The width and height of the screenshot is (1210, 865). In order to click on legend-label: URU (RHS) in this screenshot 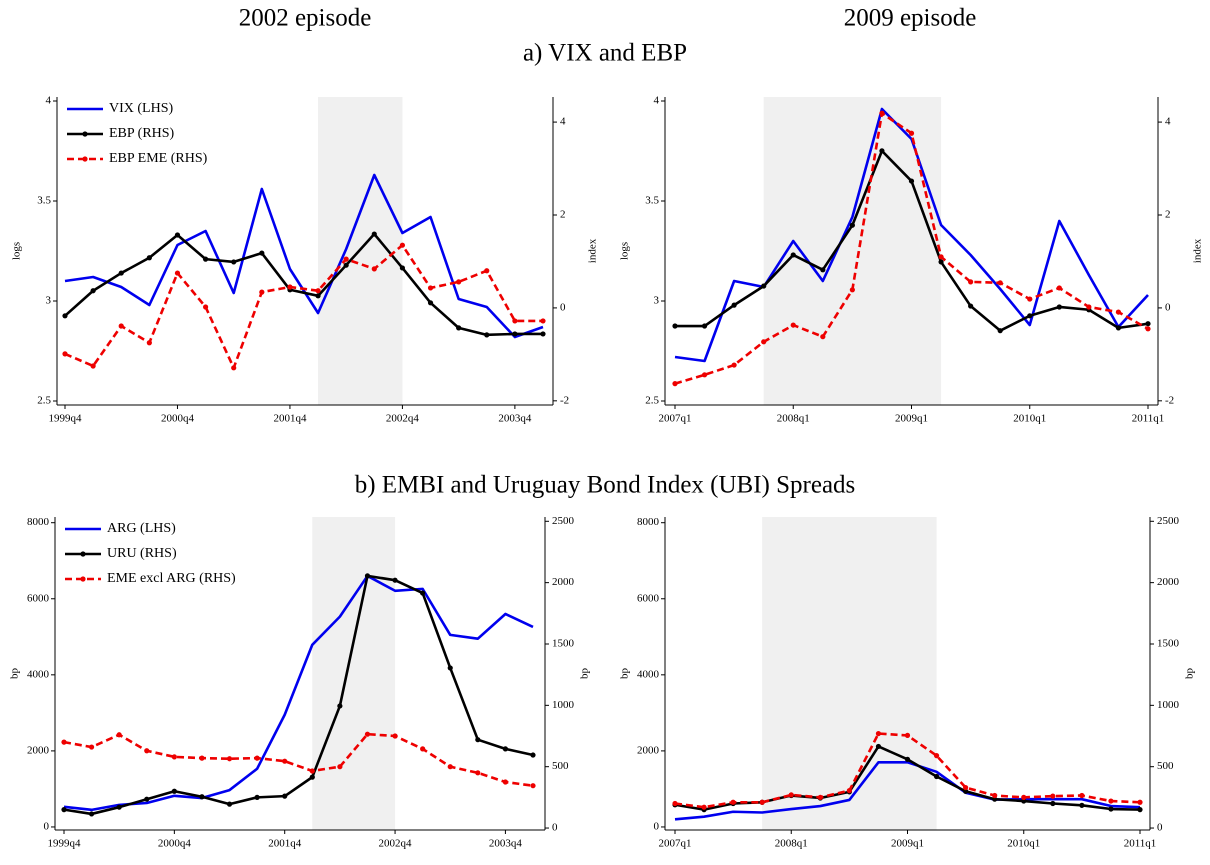, I will do `click(142, 553)`.